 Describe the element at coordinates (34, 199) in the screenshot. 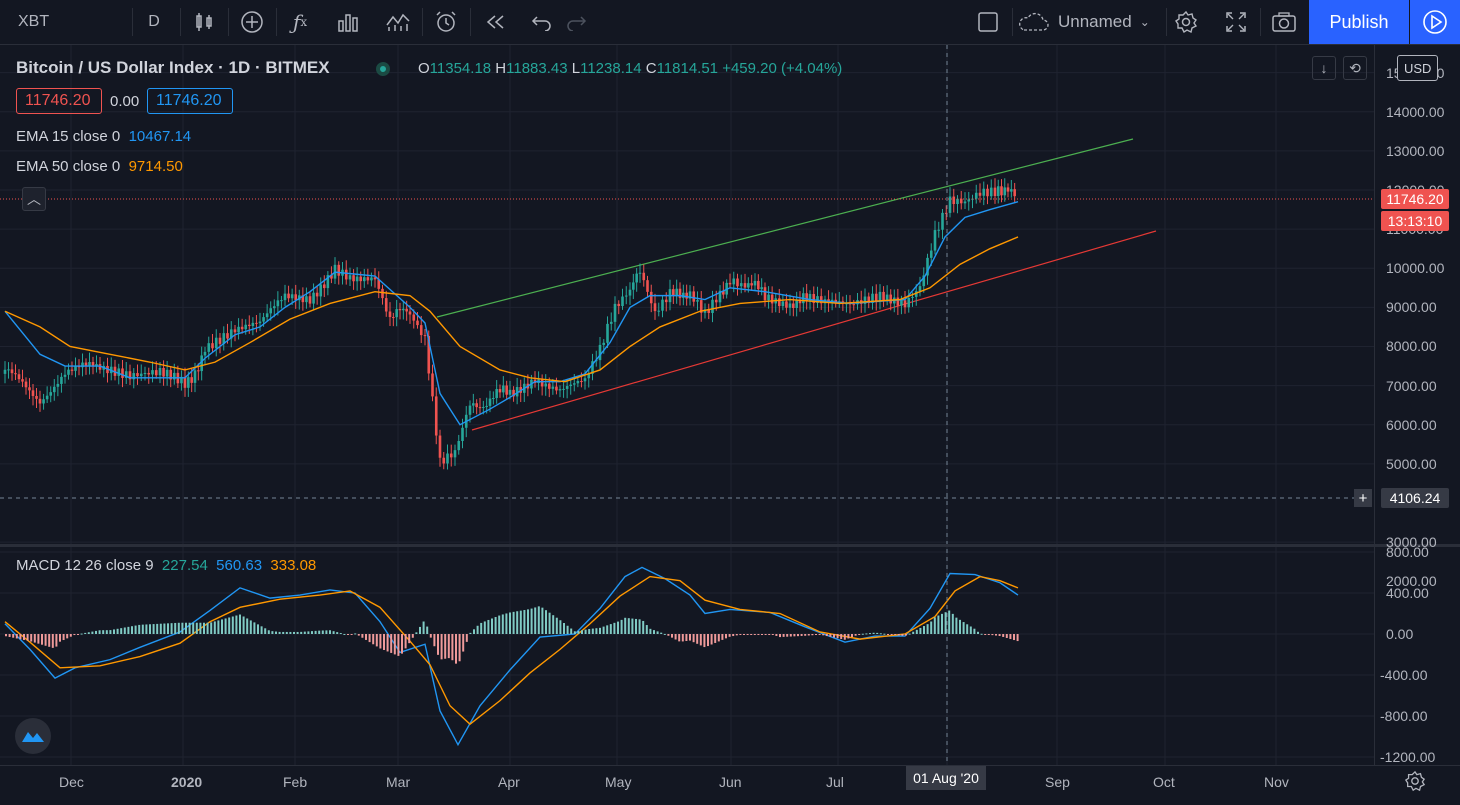

I see `collapse-legend-button: ︿` at that location.